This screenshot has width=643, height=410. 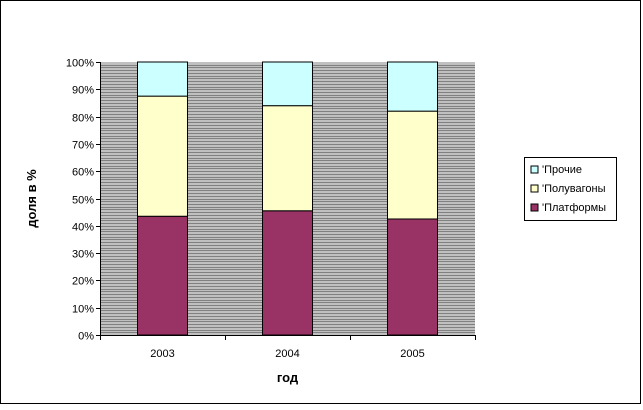 What do you see at coordinates (83, 119) in the screenshot?
I see `y-tick-label: 80%` at bounding box center [83, 119].